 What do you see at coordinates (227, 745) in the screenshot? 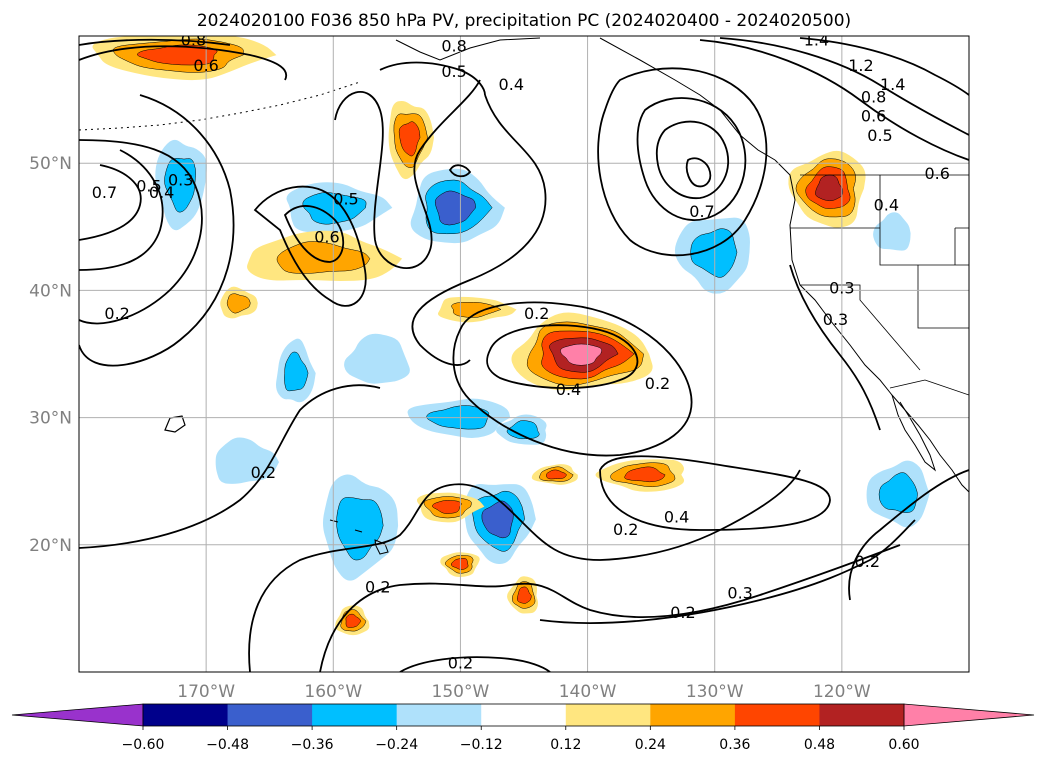
I see `colorbar-tick-label: −0.48` at bounding box center [227, 745].